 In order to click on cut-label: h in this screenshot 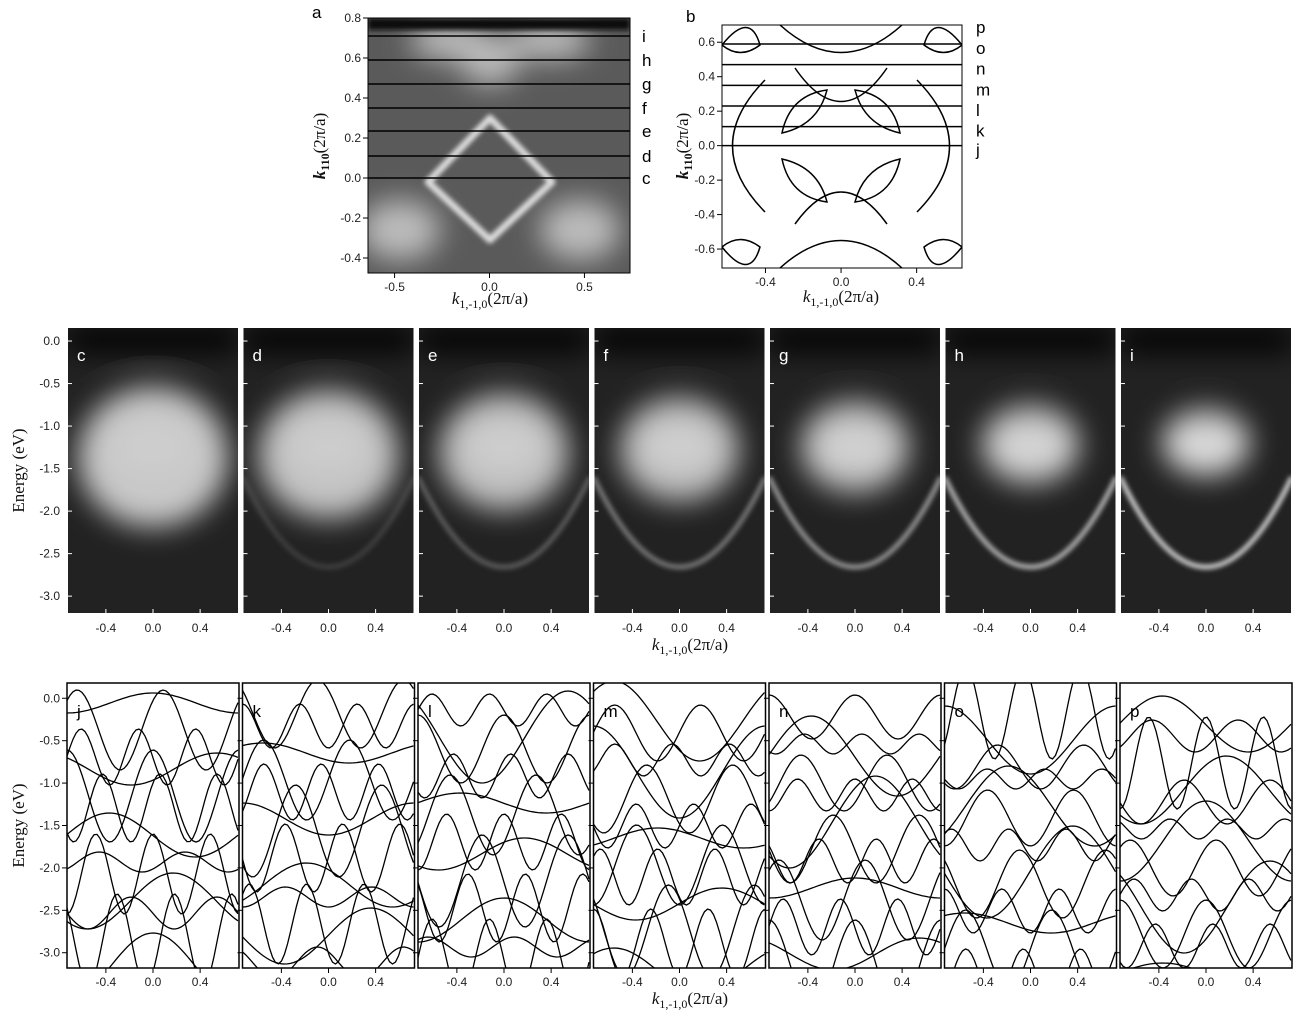, I will do `click(646, 60)`.